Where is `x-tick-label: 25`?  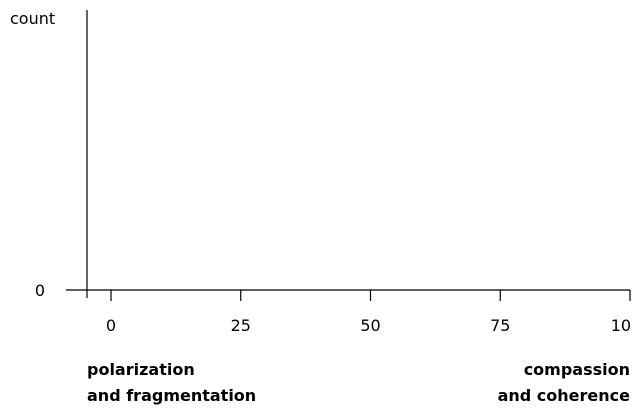 x-tick-label: 25 is located at coordinates (241, 325).